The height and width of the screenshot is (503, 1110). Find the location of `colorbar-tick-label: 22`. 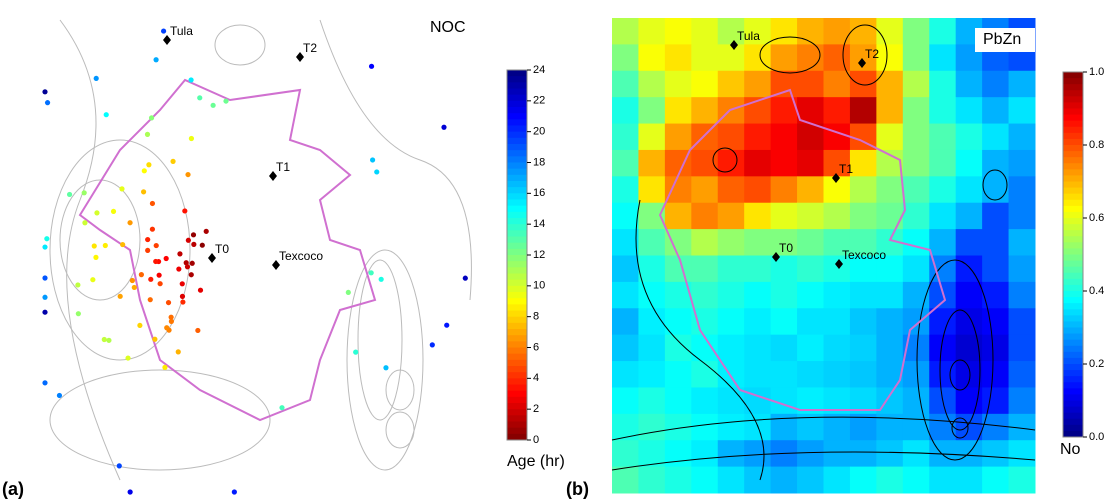

colorbar-tick-label: 22 is located at coordinates (539, 101).